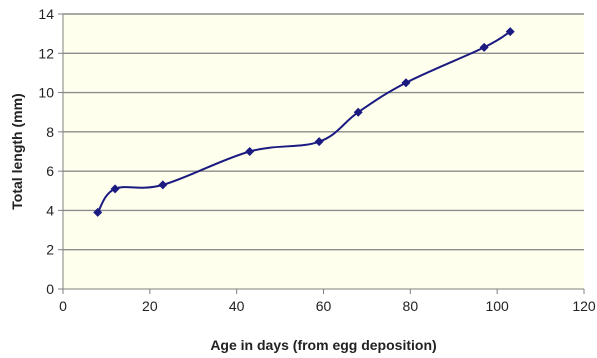 This screenshot has height=358, width=597. I want to click on y-tick-label-12: 12, so click(46, 53).